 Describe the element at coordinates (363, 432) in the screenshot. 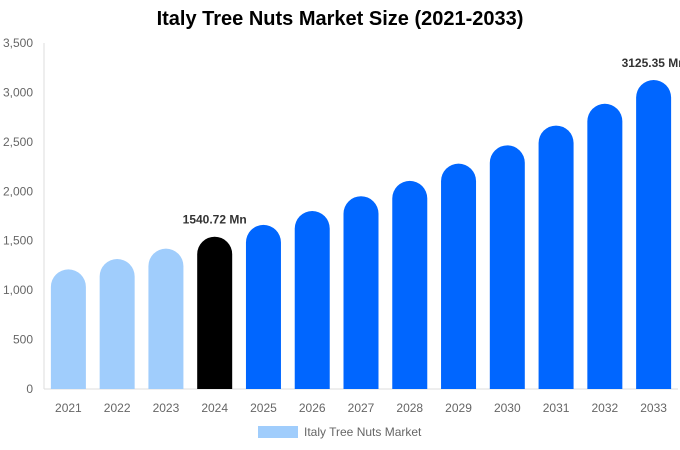

I see `legend-label: Italy Tree Nuts Market` at that location.